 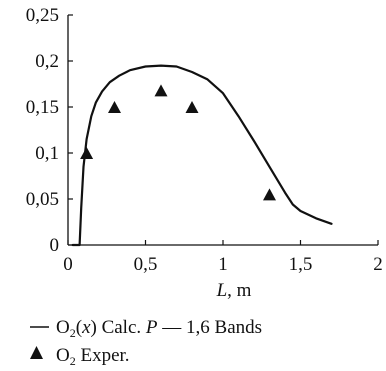 What do you see at coordinates (73, 333) in the screenshot?
I see `legend-calc-subscript: 2` at bounding box center [73, 333].